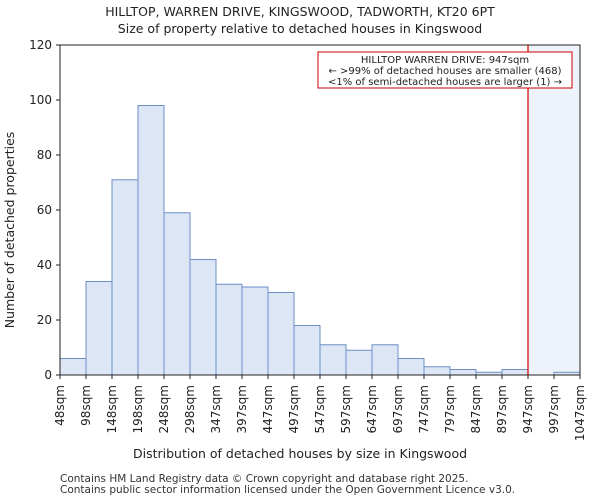 The height and width of the screenshot is (500, 600). Describe the element at coordinates (48, 375) in the screenshot. I see `y-tick-label-0: 0` at that location.